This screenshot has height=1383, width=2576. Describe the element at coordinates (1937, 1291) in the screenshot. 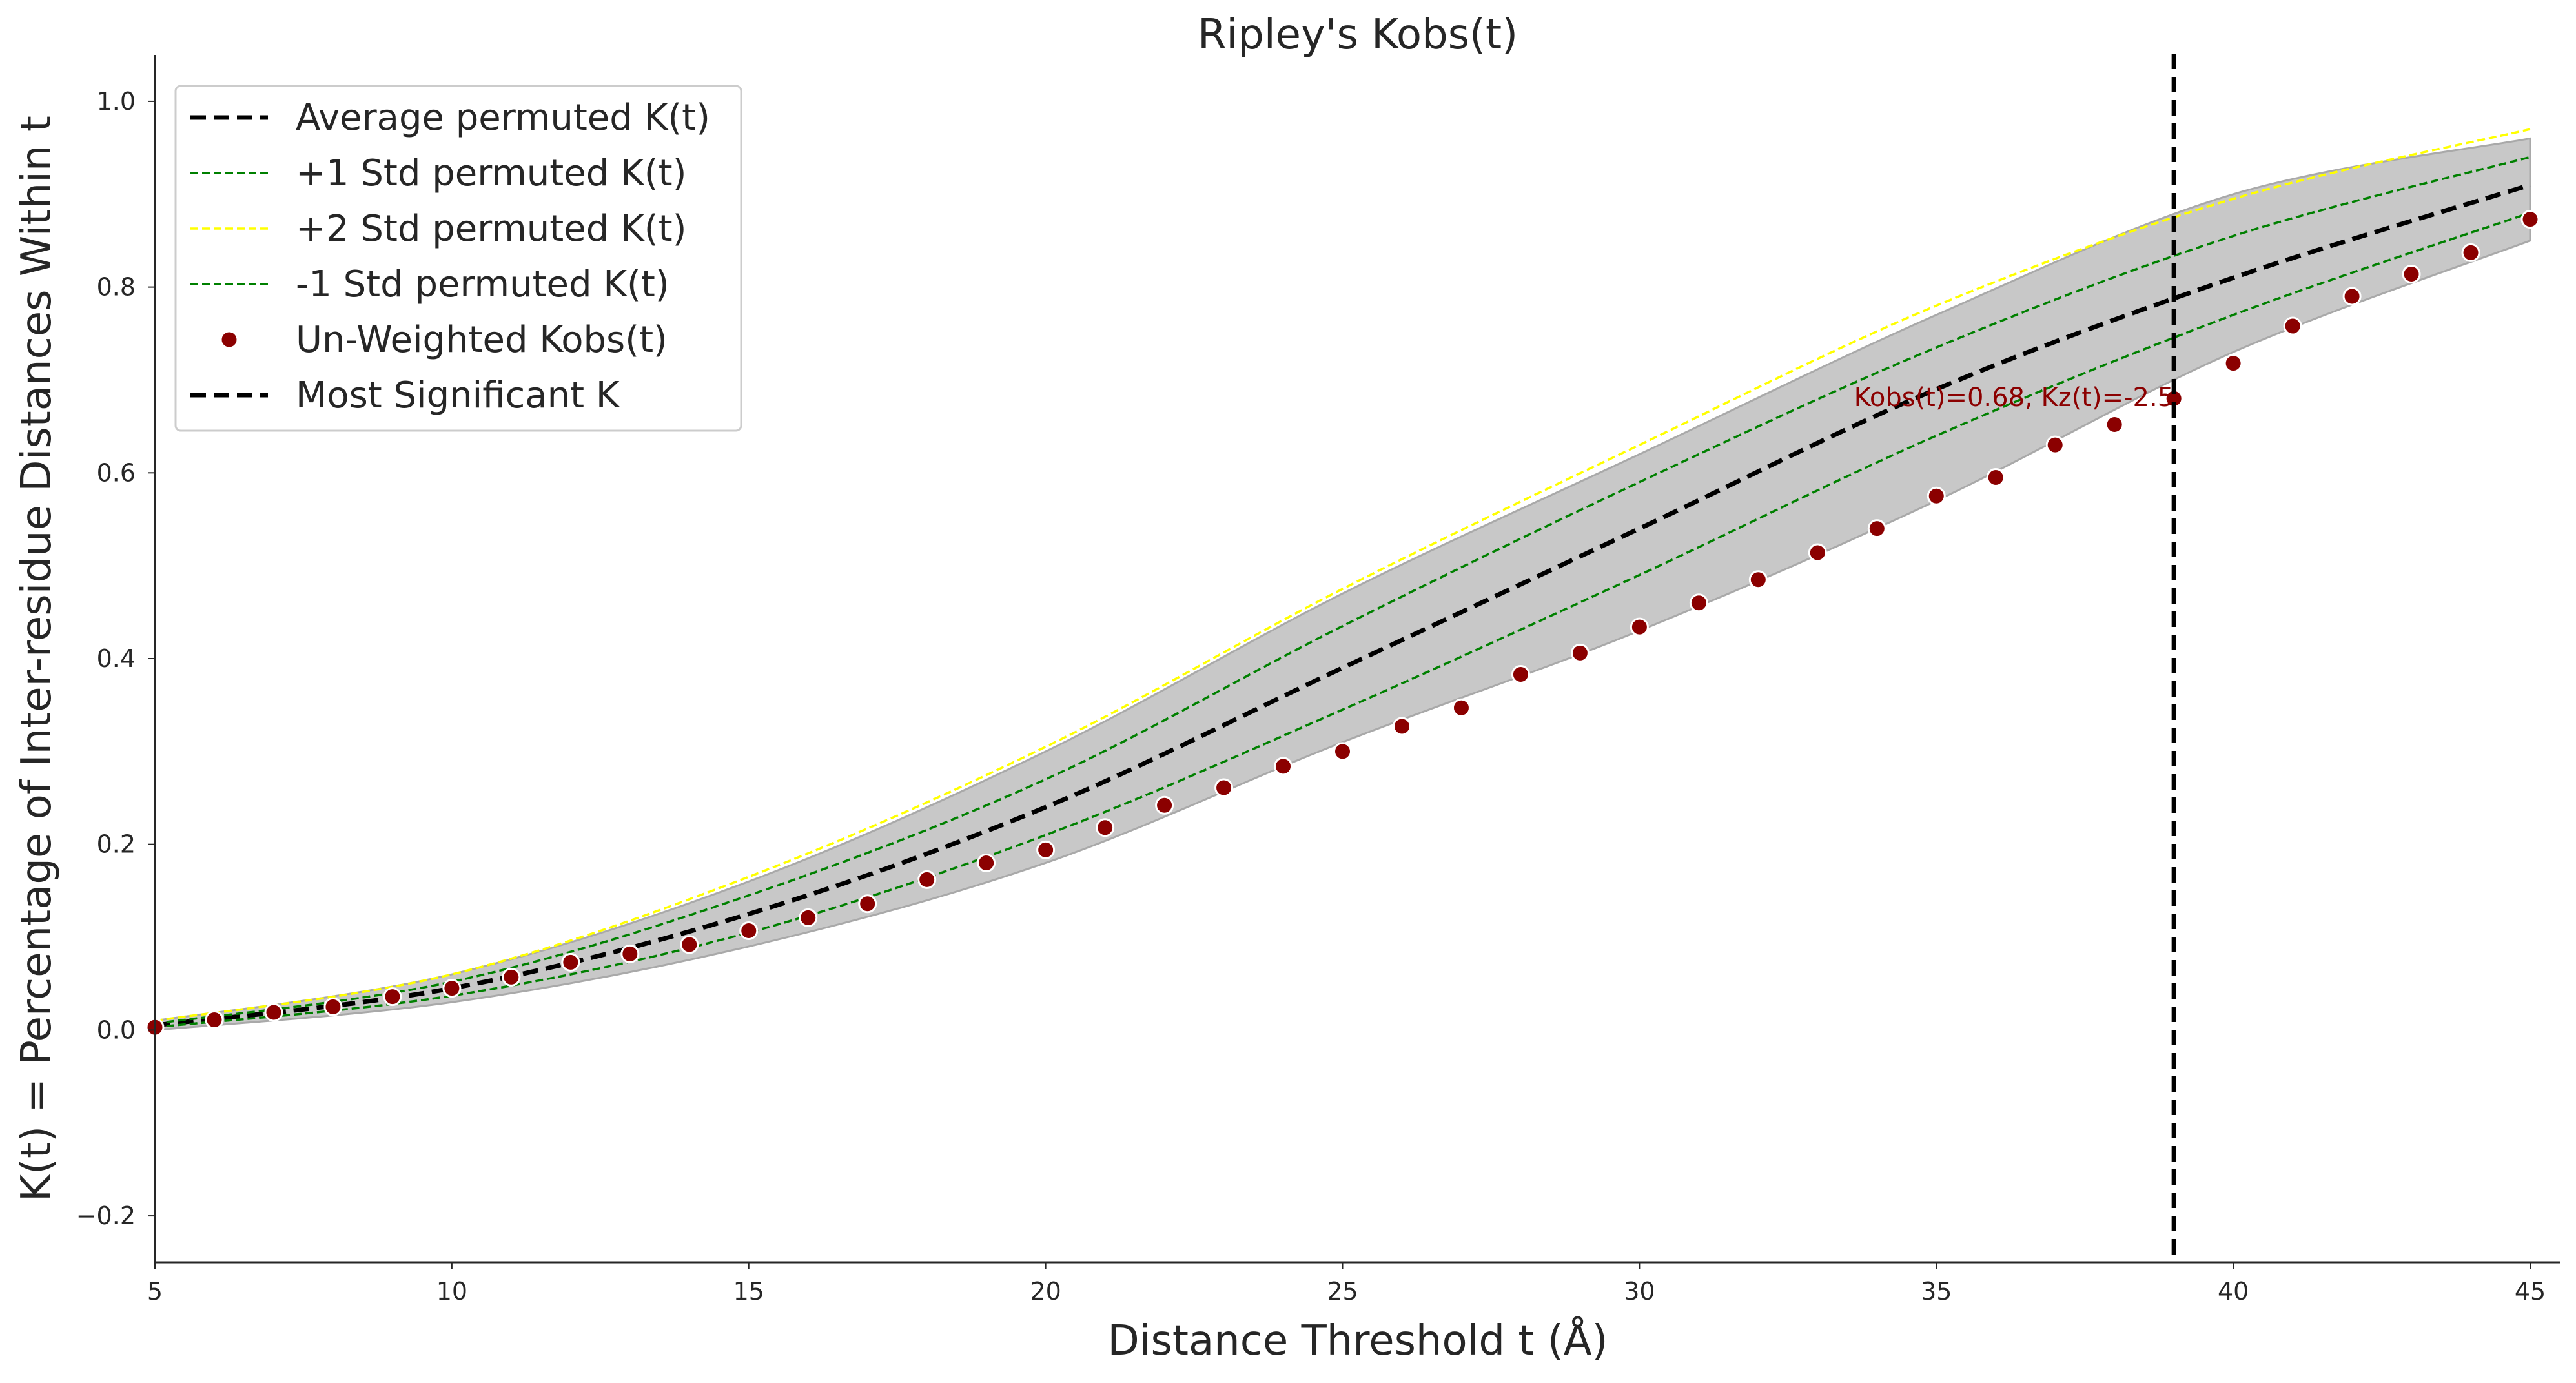

I see `x-tick-label: 35` at that location.